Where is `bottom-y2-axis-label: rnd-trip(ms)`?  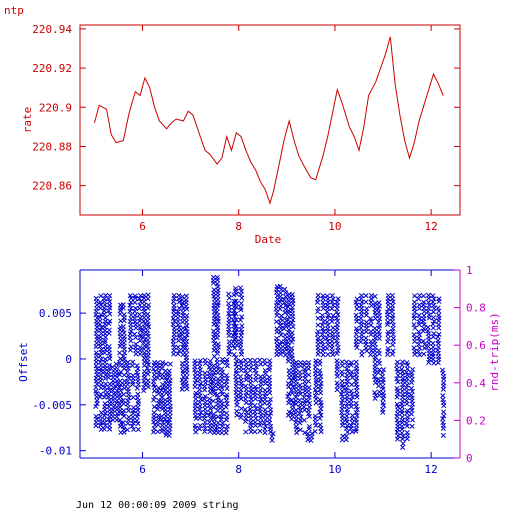 bottom-y2-axis-label: rnd-trip(ms) is located at coordinates (494, 351).